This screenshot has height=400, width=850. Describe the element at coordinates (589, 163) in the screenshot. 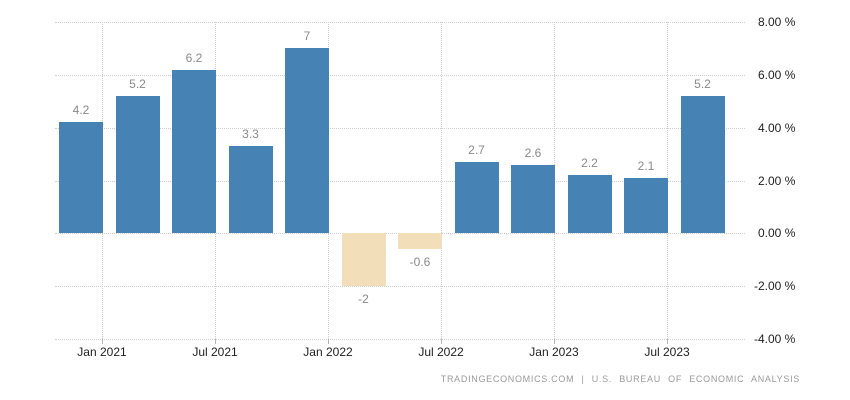

I see `bar-value-label: 2.2` at that location.